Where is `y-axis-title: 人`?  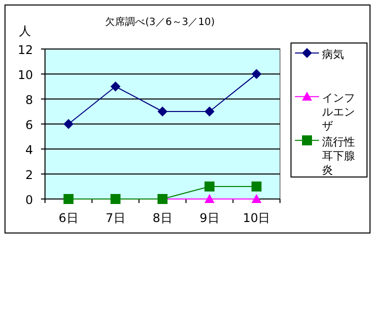 y-axis-title: 人 is located at coordinates (25, 31).